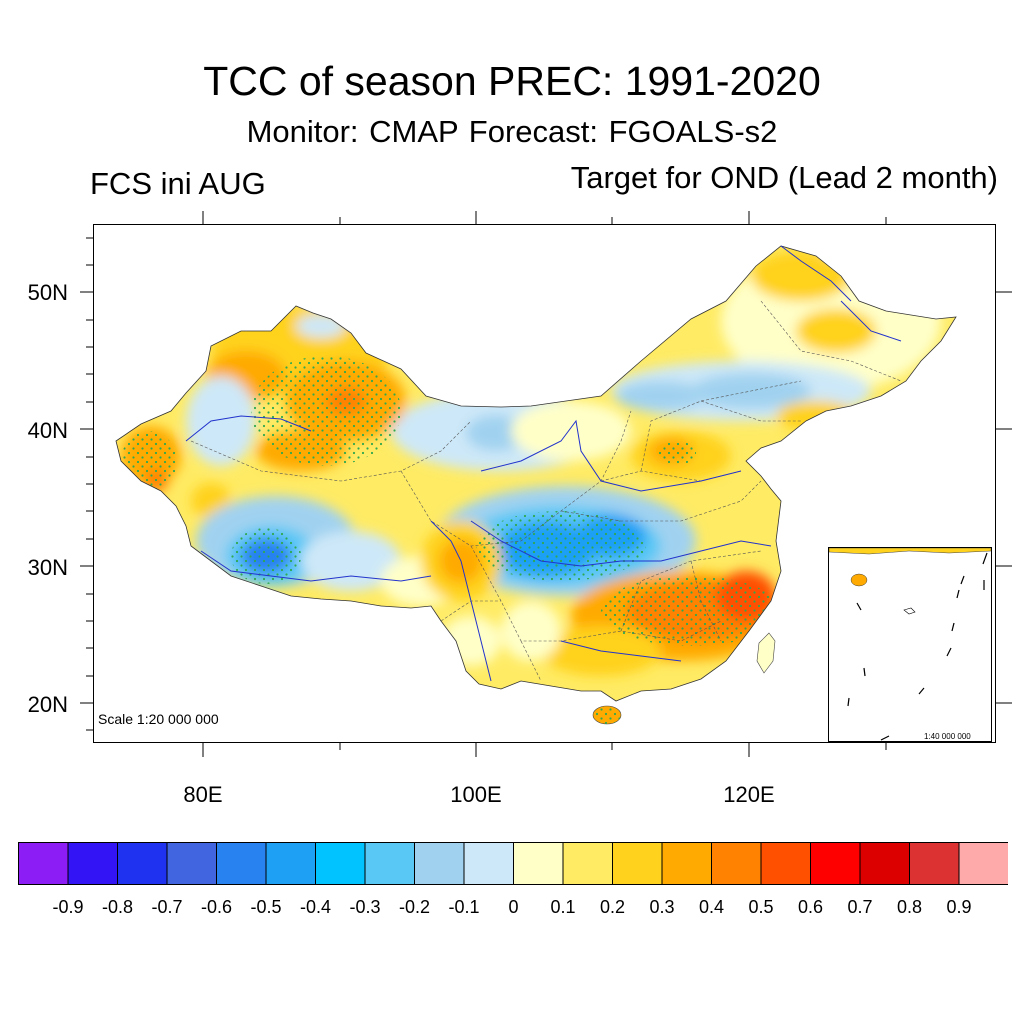  Describe the element at coordinates (464, 907) in the screenshot. I see `colorbar-tick-label: -0.1` at that location.